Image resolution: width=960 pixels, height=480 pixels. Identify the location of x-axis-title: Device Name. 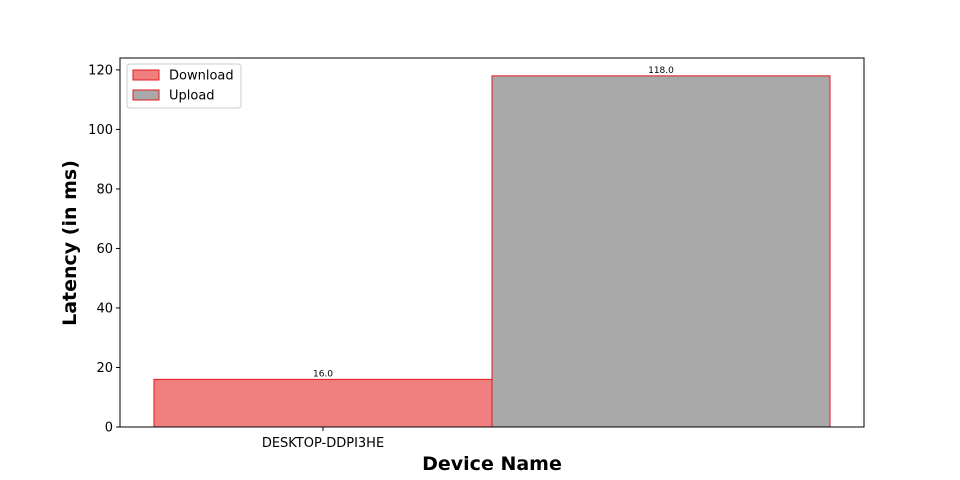
(492, 464).